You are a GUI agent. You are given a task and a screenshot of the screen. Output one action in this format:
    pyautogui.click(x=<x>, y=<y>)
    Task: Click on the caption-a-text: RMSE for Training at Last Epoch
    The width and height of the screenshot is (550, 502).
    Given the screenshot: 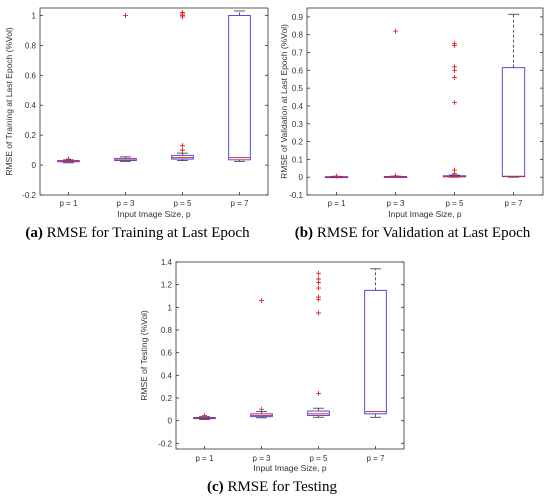 What is the action you would take?
    pyautogui.click(x=148, y=233)
    